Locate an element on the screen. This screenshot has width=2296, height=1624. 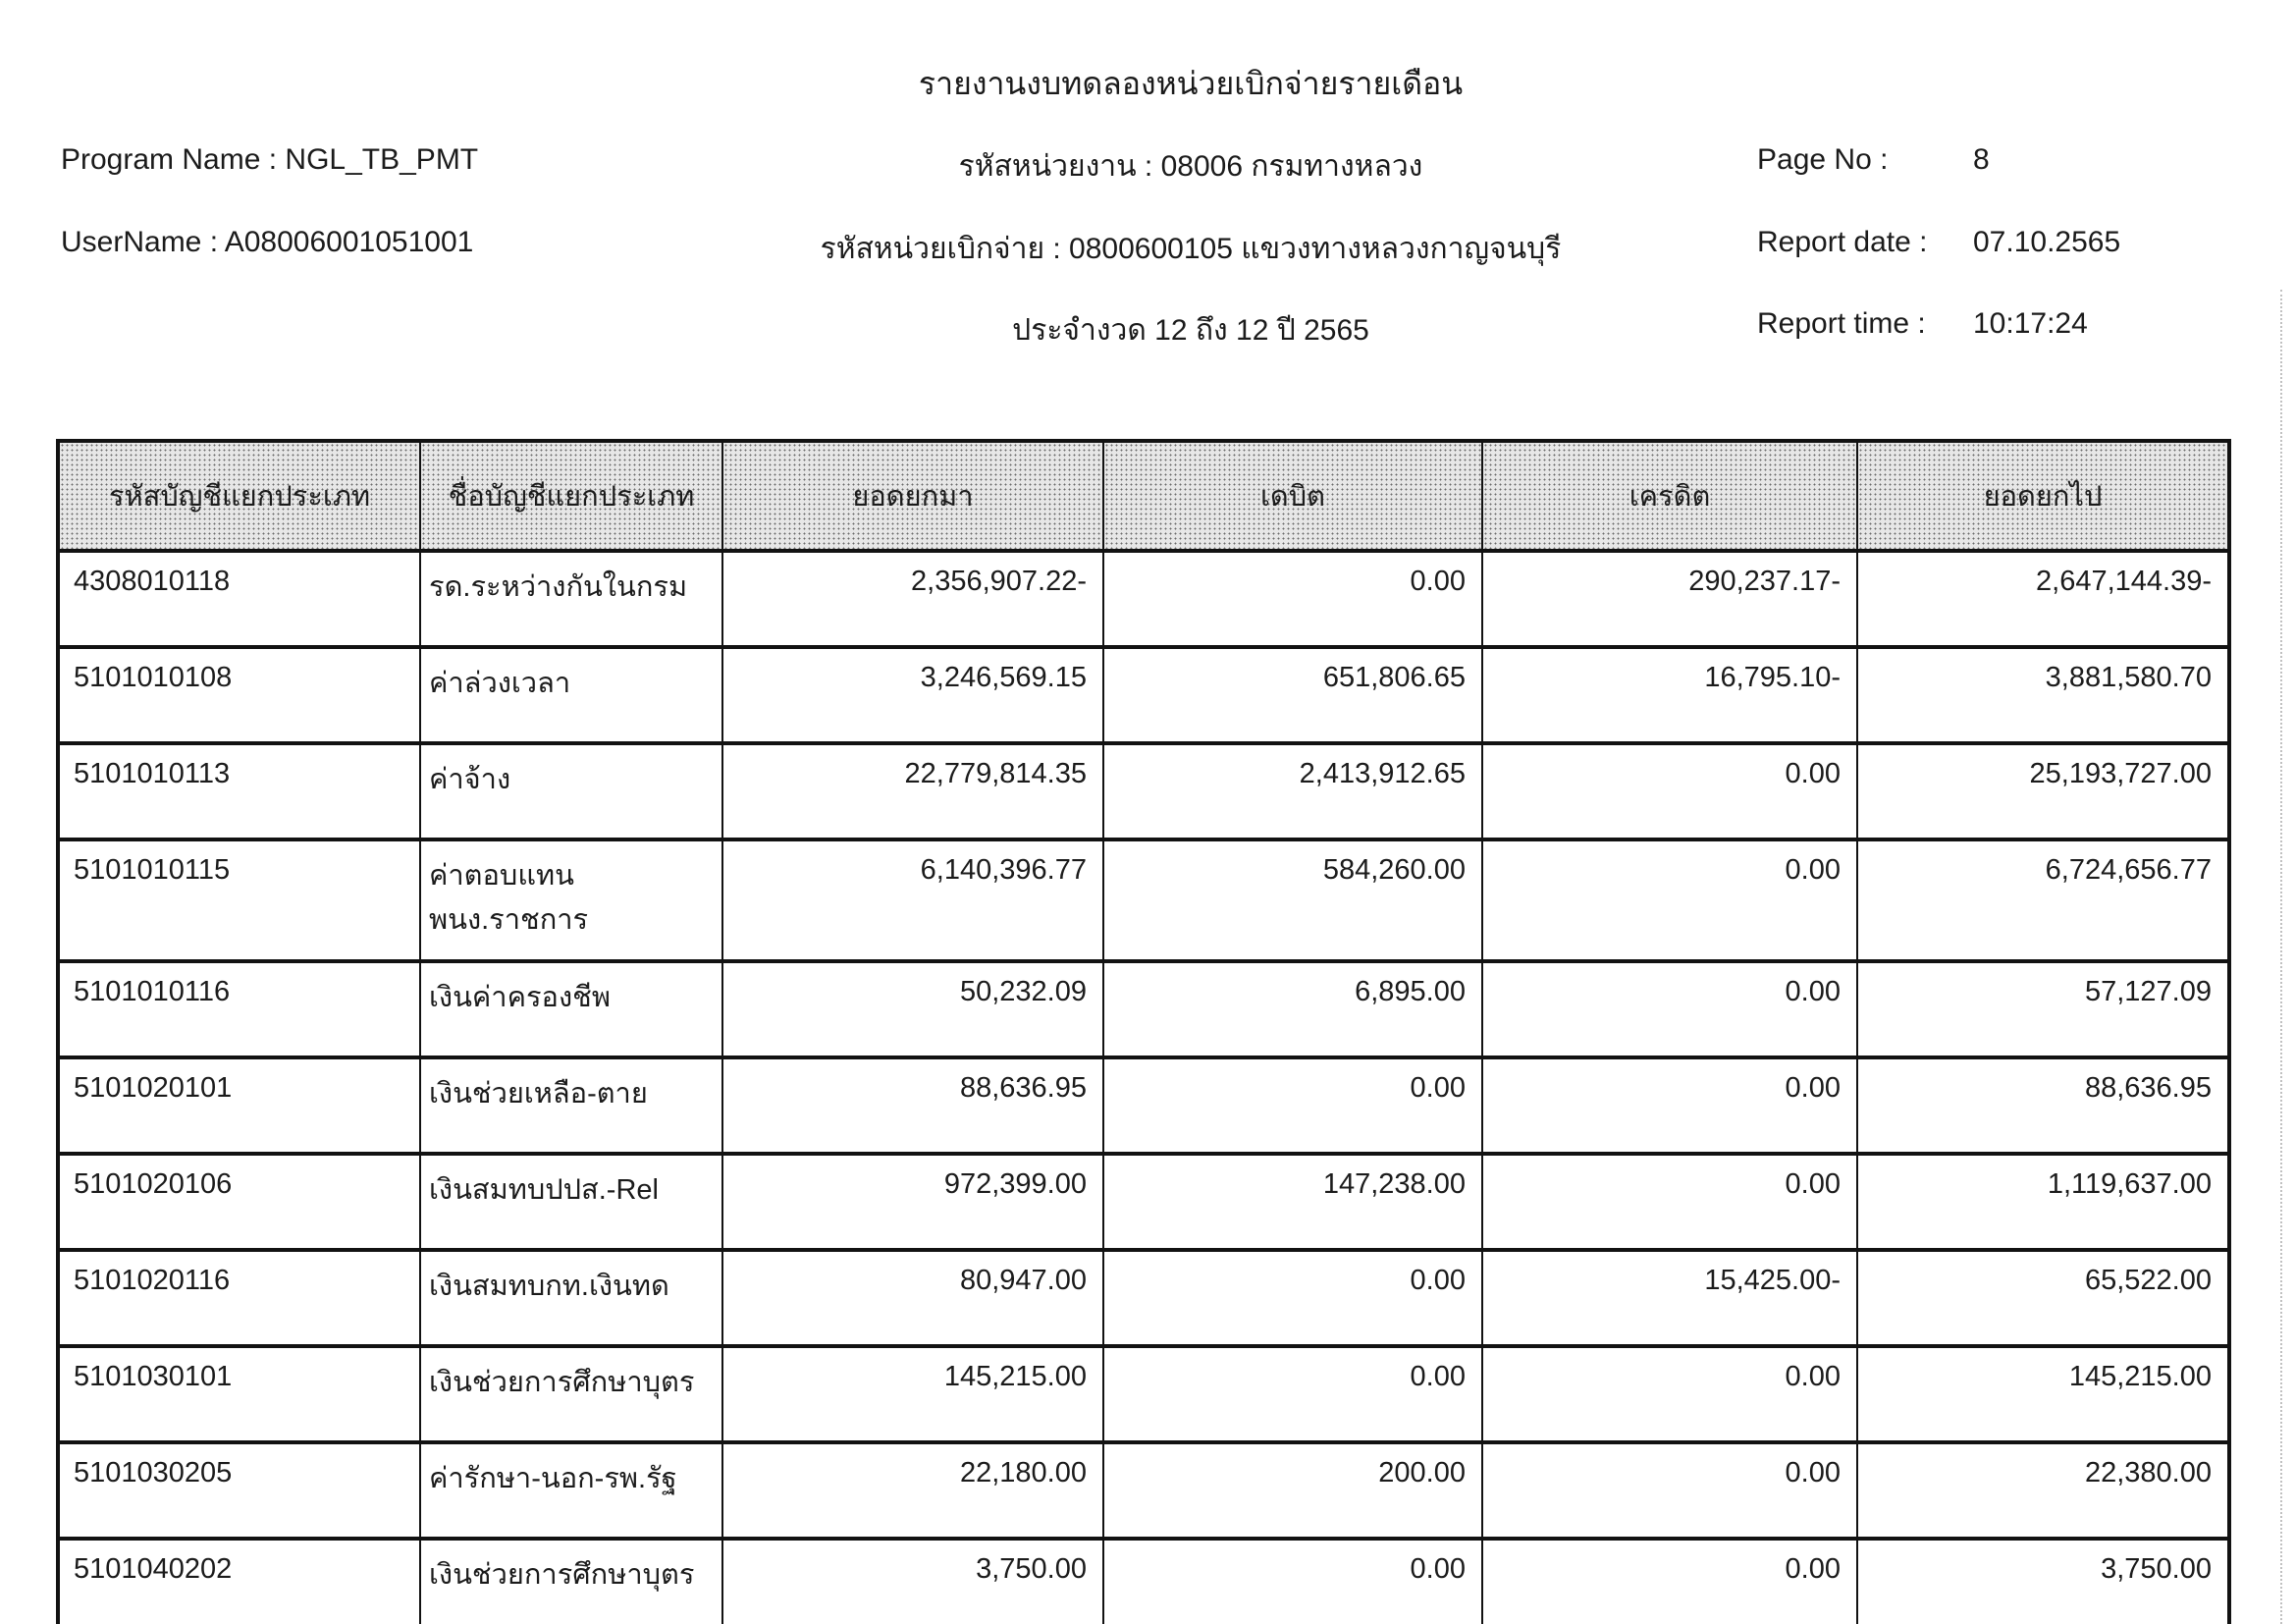
account-code-cell: 5101020106 is located at coordinates (239, 1202).